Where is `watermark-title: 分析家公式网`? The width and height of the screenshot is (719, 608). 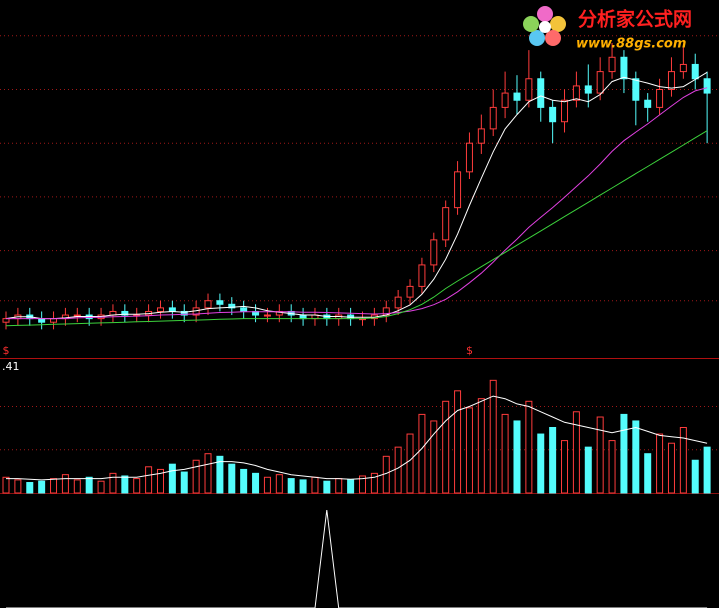
watermark-title: 分析家公式网 is located at coordinates (635, 19).